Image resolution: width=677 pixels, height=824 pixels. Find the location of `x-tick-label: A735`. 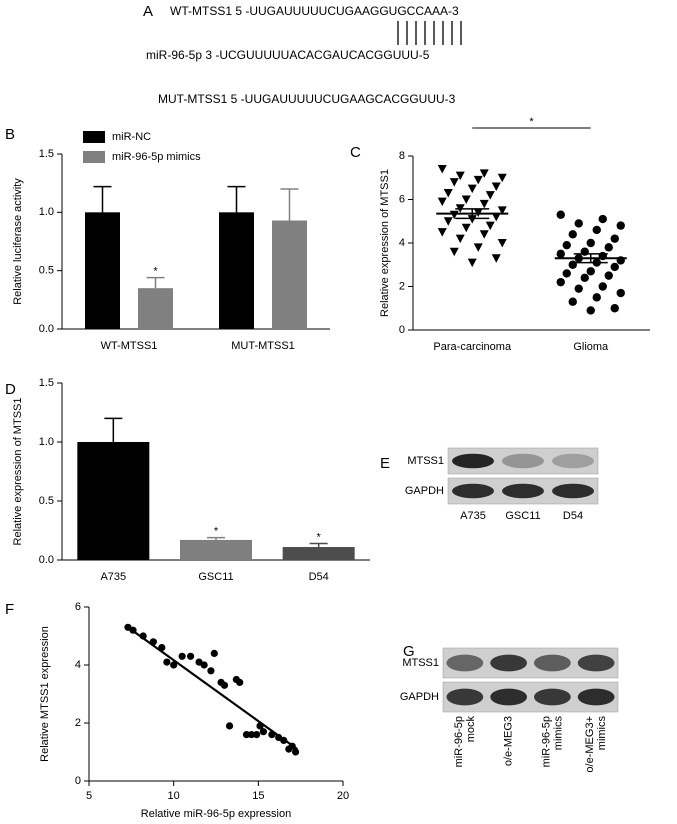

x-tick-label: A735 is located at coordinates (113, 577).